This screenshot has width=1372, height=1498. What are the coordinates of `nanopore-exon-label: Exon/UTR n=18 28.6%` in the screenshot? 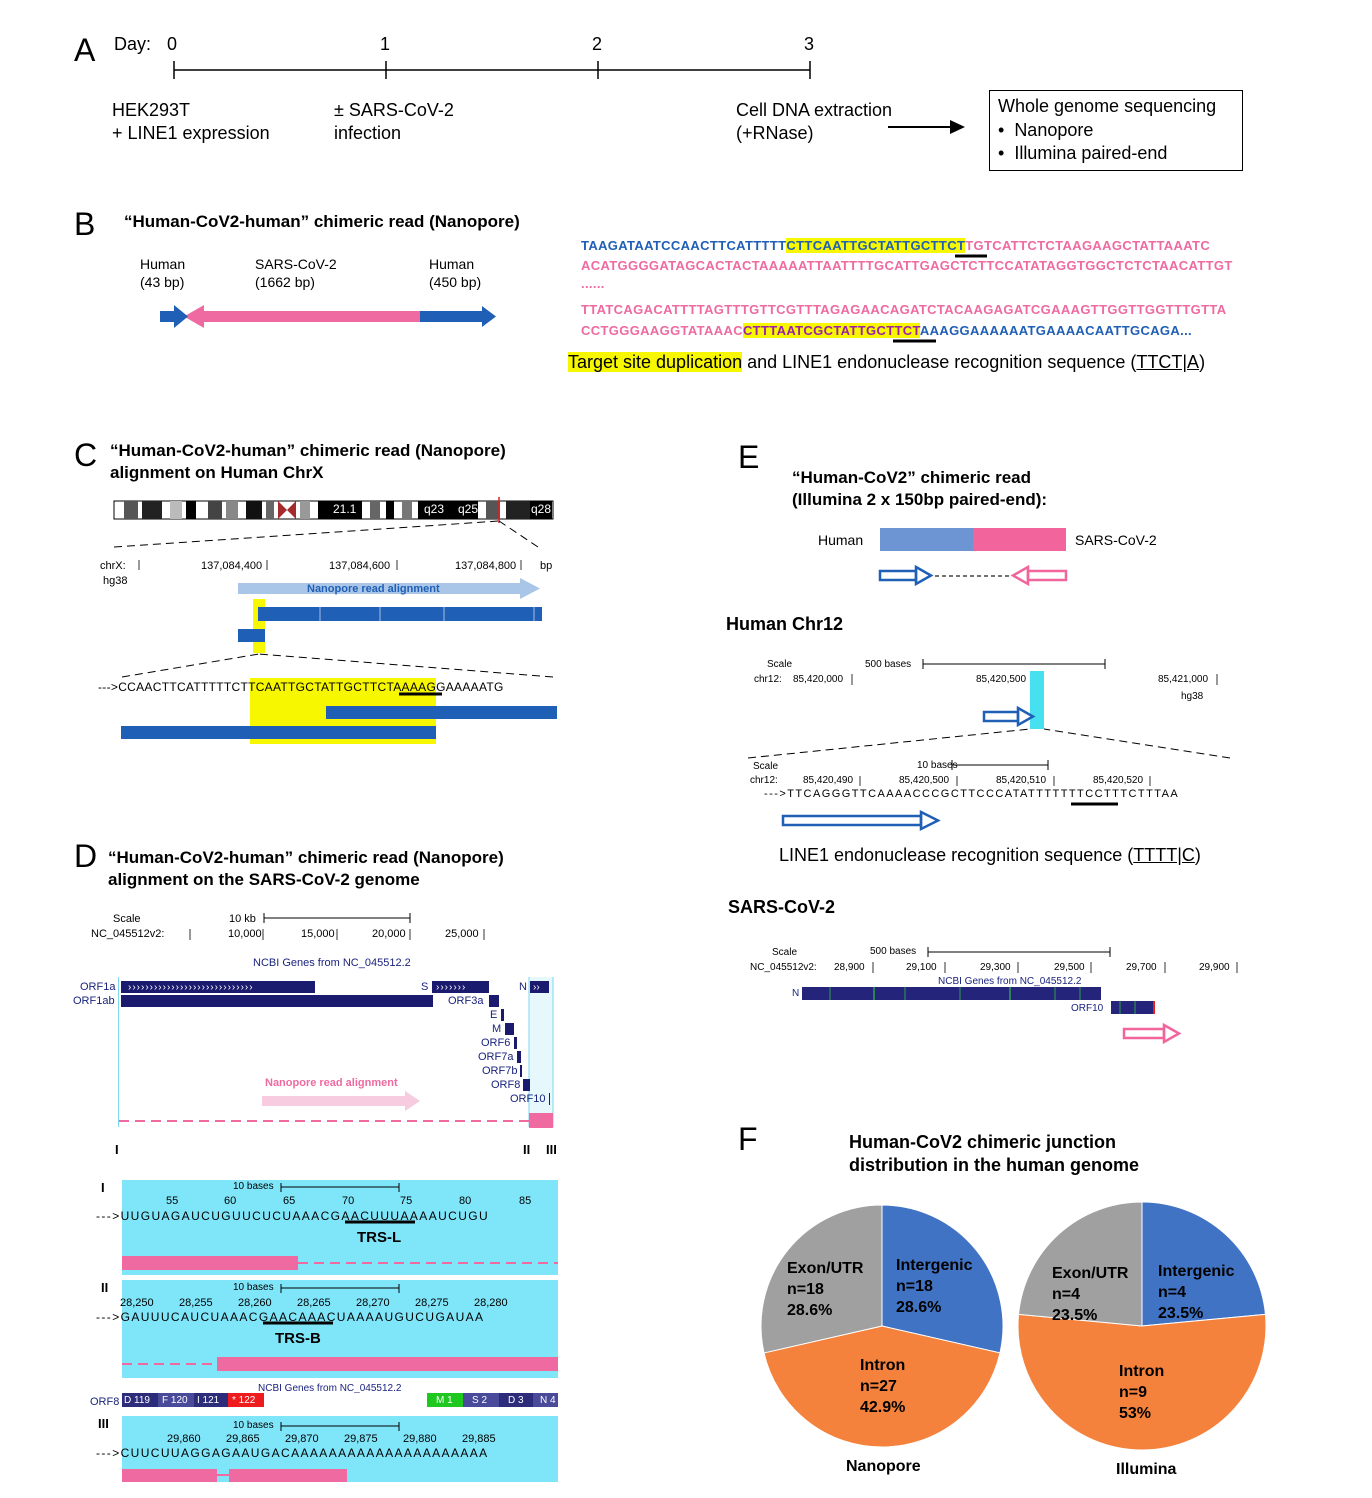 It's located at (825, 1289).